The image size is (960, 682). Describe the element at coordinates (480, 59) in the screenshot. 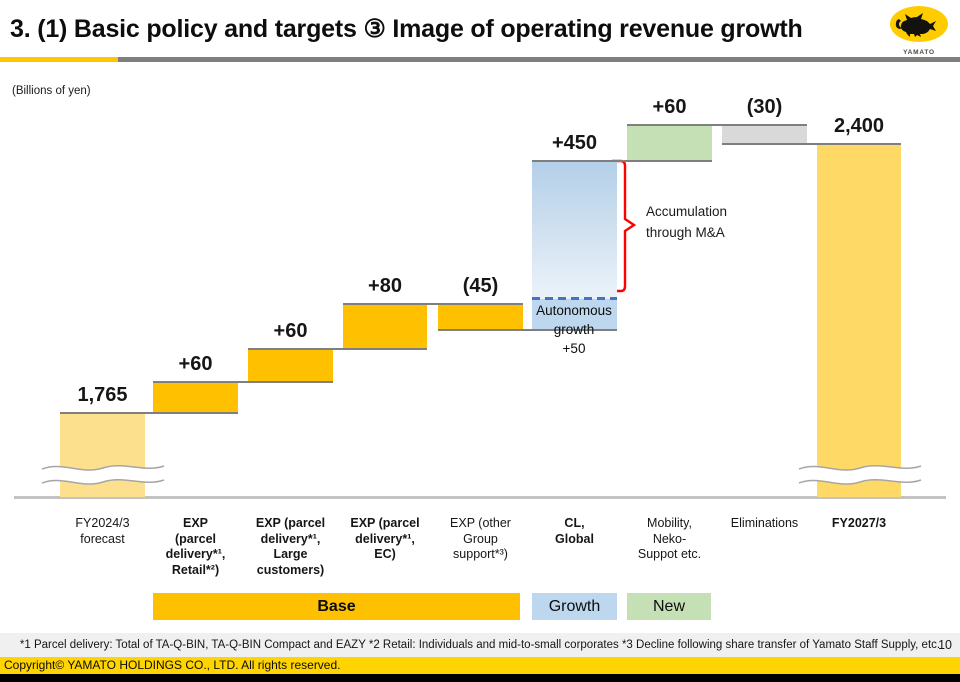

I see `title-divider` at that location.